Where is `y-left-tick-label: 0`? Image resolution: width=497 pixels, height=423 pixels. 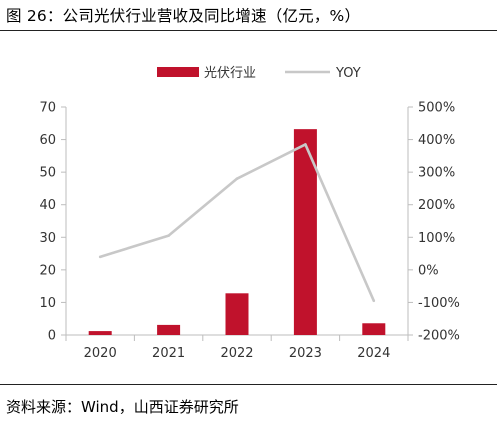 y-left-tick-label: 0 is located at coordinates (52, 336).